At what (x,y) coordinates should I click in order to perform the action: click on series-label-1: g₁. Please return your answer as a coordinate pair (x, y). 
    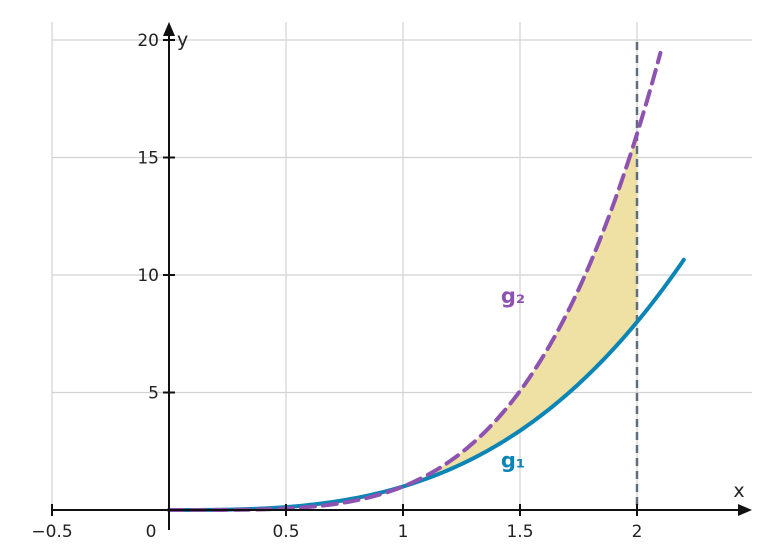
    Looking at the image, I should click on (513, 461).